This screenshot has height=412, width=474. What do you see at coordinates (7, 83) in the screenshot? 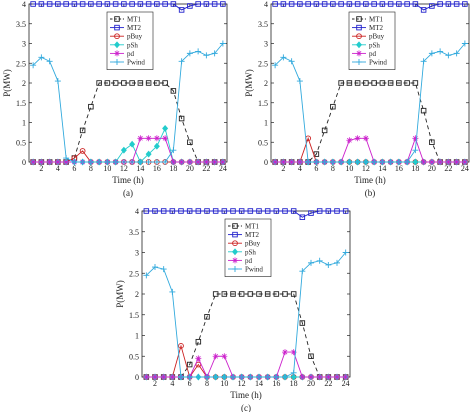
I see `y-axis-label: P(MW)` at bounding box center [7, 83].